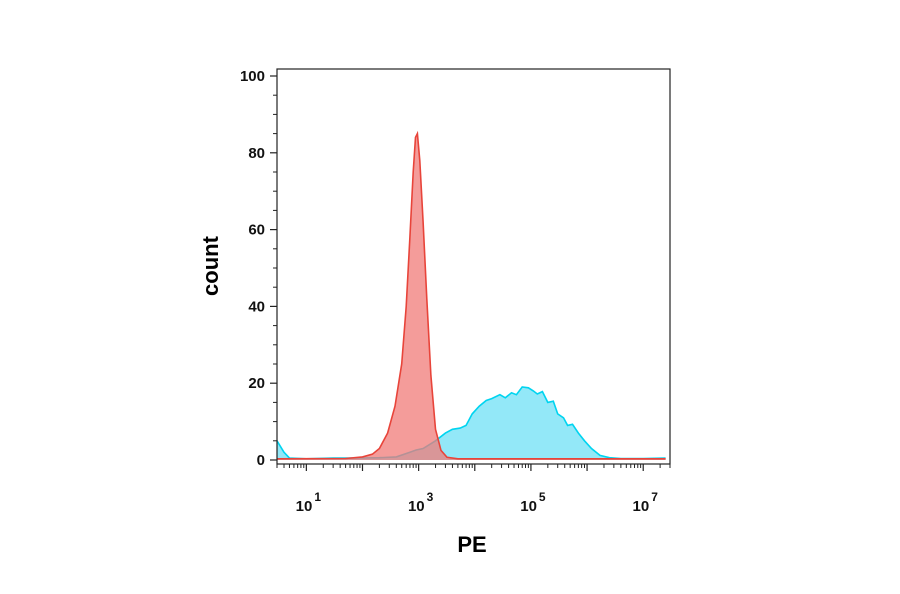 The image size is (900, 594). What do you see at coordinates (252, 76) in the screenshot?
I see `y-tick-label: 100` at bounding box center [252, 76].